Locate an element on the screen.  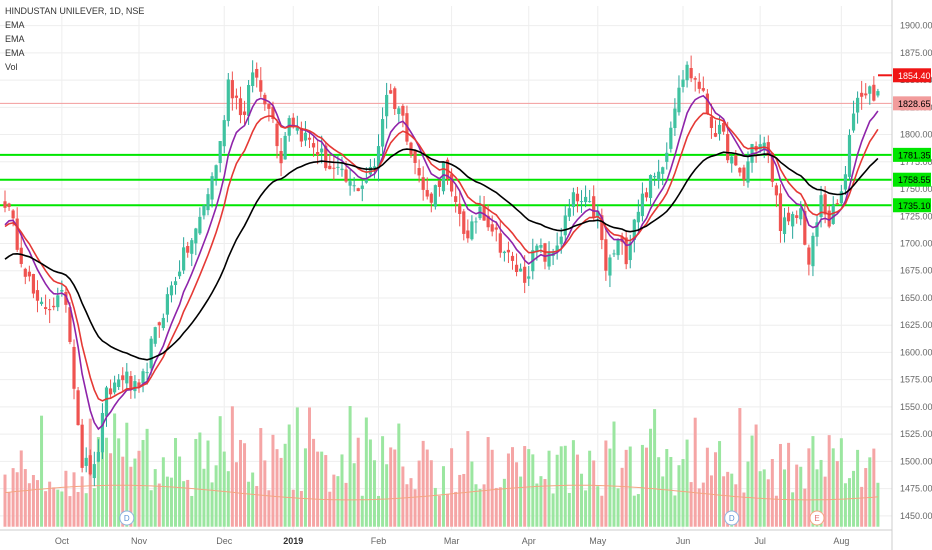
legend-ema-2: EMA is located at coordinates (15, 39).